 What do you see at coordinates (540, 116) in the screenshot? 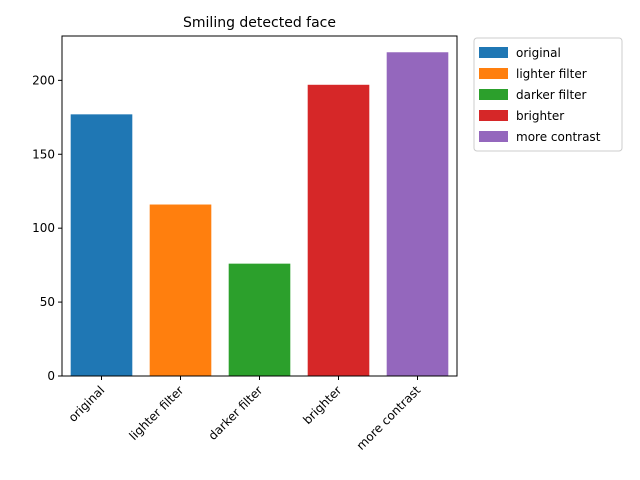
I see `legend-label: brighter` at bounding box center [540, 116].